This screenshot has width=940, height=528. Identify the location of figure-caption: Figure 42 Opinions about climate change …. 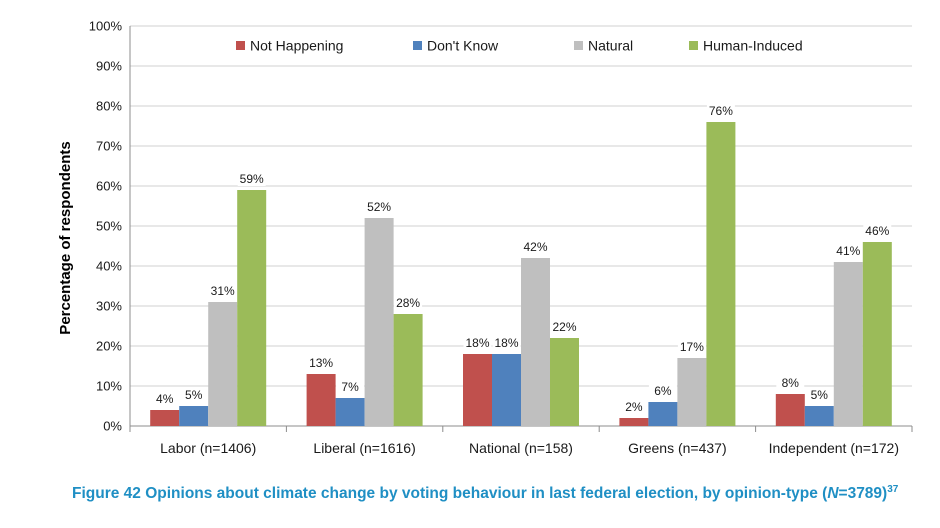
(502, 493).